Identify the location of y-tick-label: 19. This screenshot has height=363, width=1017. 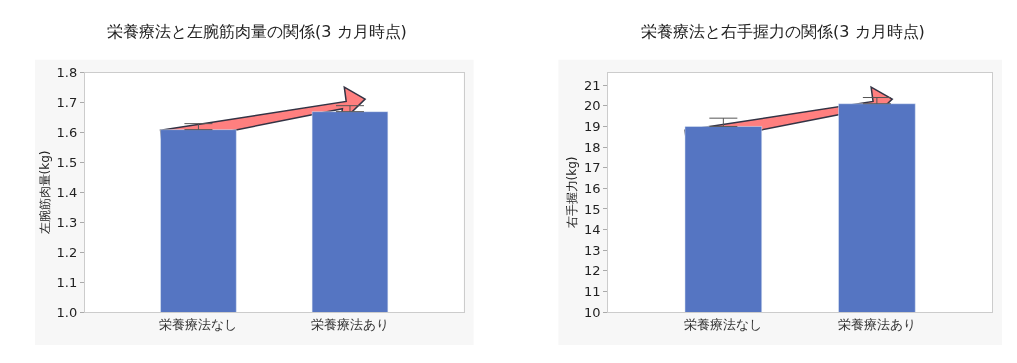
(592, 126).